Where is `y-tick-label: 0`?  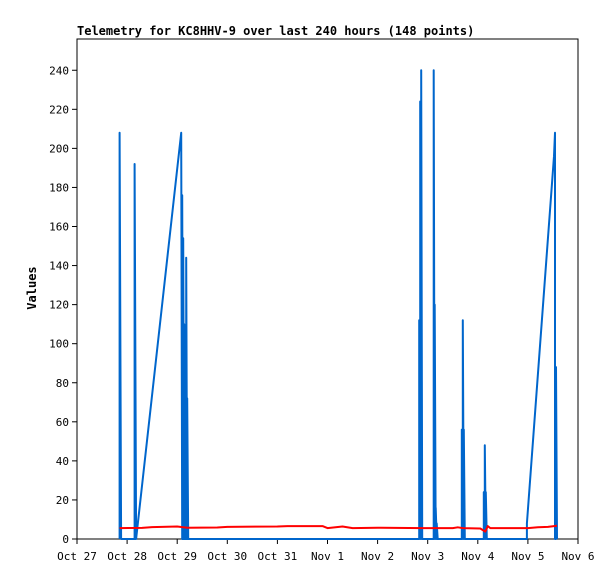
y-tick-label: 0 is located at coordinates (65, 539).